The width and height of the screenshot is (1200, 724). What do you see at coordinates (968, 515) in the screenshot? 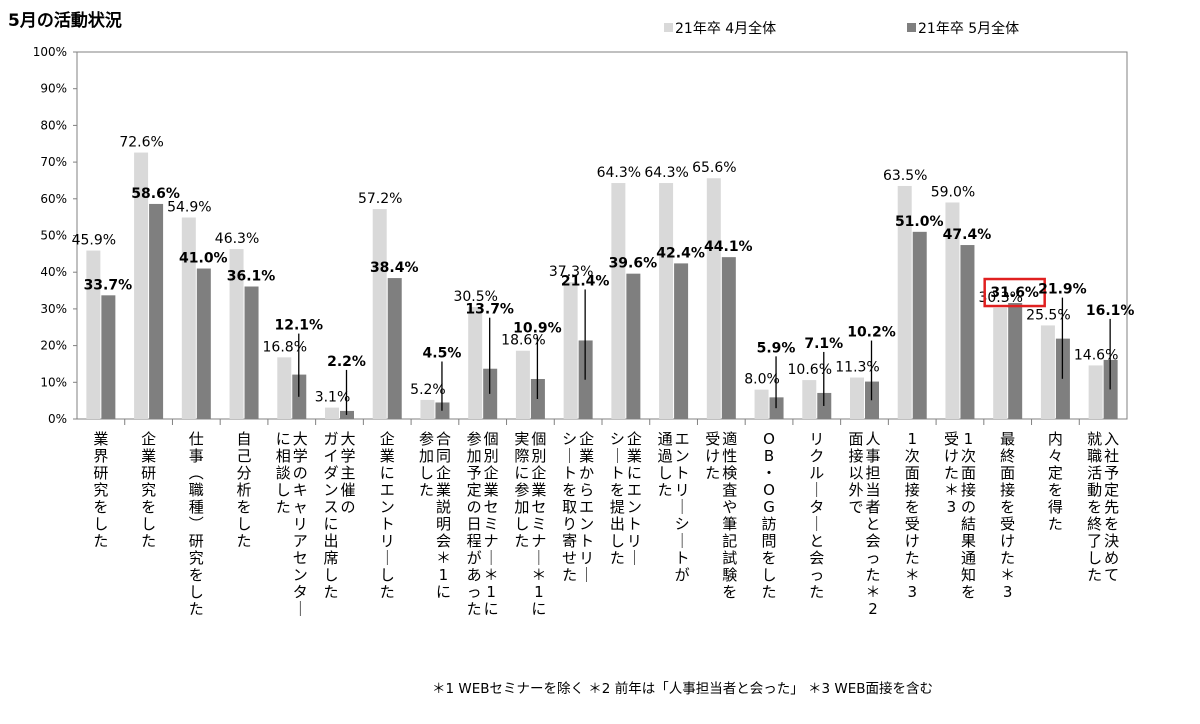
I see `x-category-label-line: 1 次面接の結果通知を` at bounding box center [968, 515].